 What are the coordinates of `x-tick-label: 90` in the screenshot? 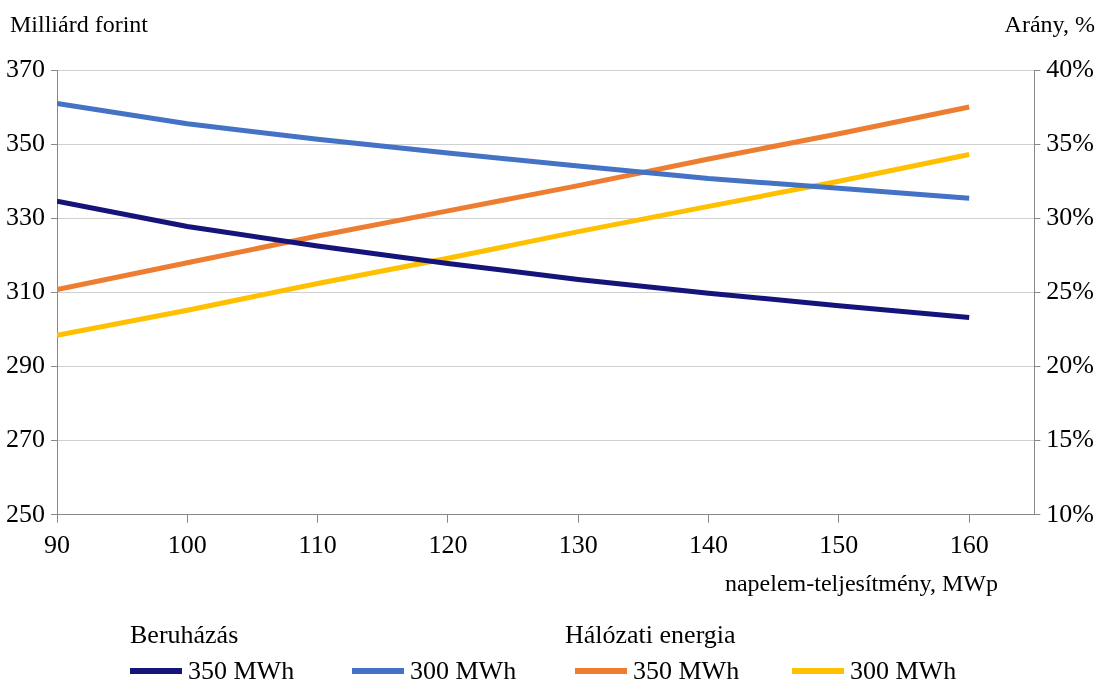 It's located at (57, 545).